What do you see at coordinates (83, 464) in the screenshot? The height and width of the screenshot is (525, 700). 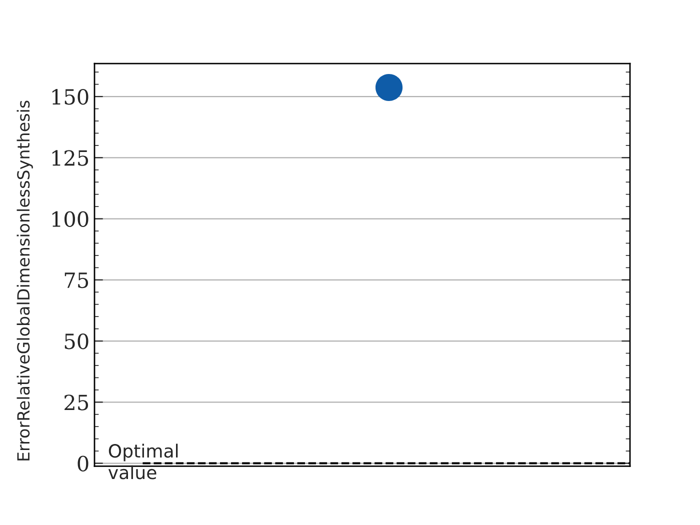 I see `y-tick-label: 0` at bounding box center [83, 464].